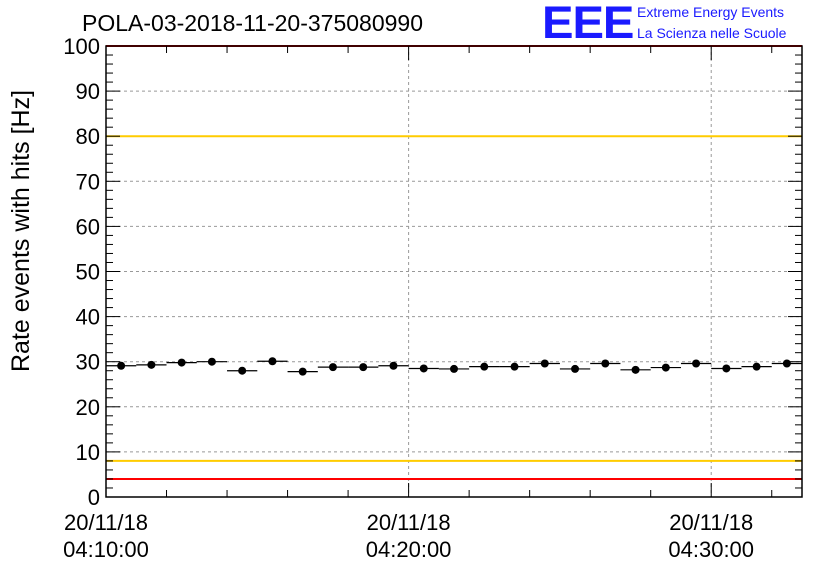  Describe the element at coordinates (711, 12) in the screenshot. I see `logo-line-1: Extreme Energy Events` at that location.